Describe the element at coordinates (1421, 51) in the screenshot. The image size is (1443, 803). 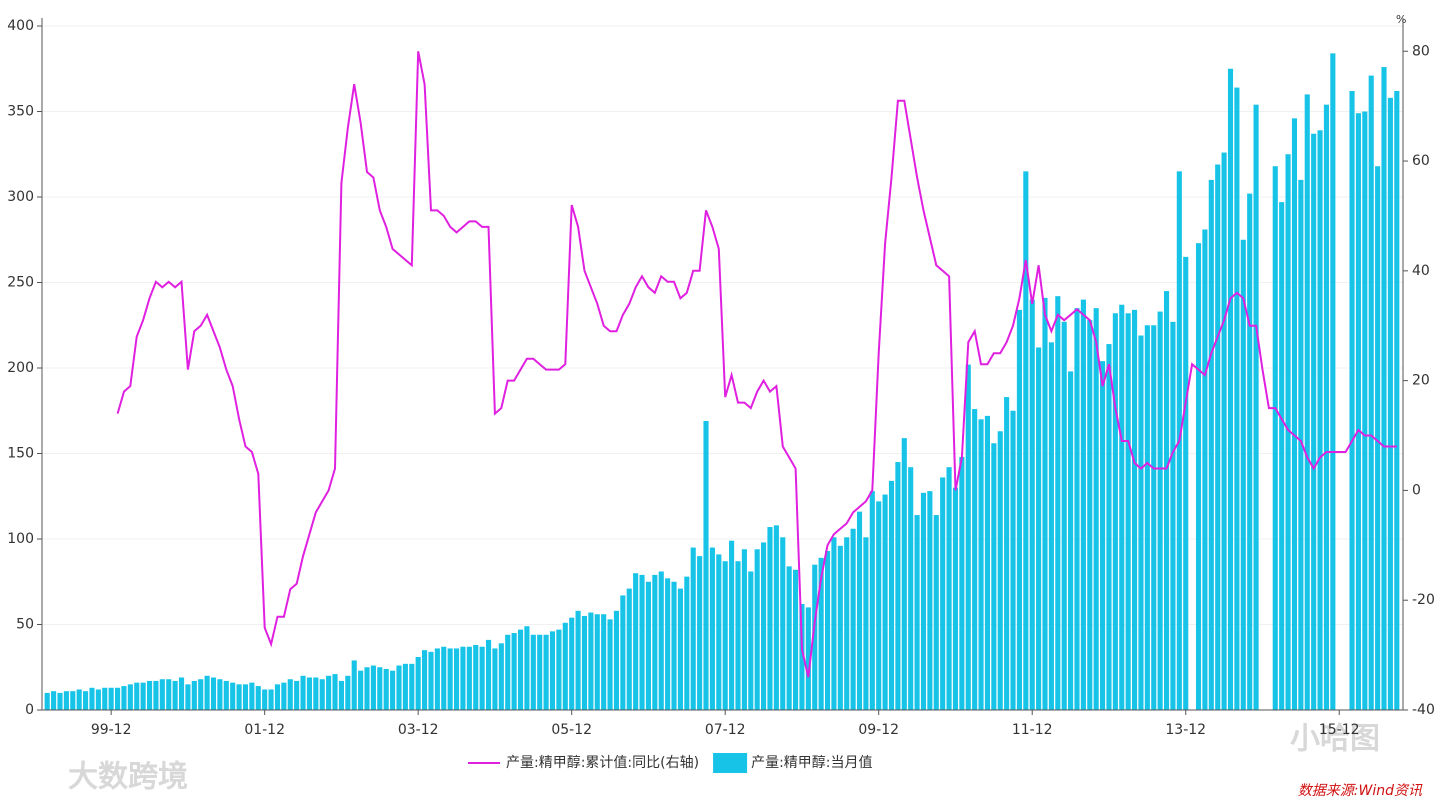
I see `y2-tick-label: 80` at that location.